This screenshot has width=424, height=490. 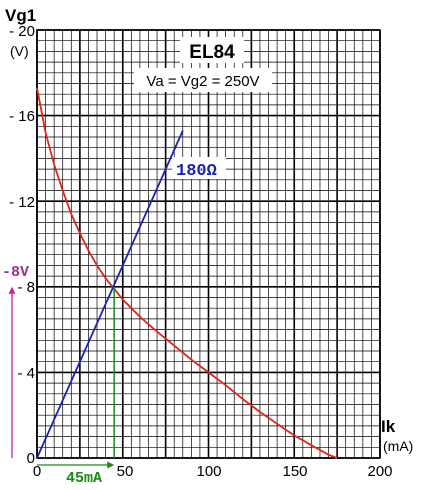 I want to click on y-tick-labels: 0 - 4 - 8 - 12 - 16 - 20, so click(x=22, y=245).